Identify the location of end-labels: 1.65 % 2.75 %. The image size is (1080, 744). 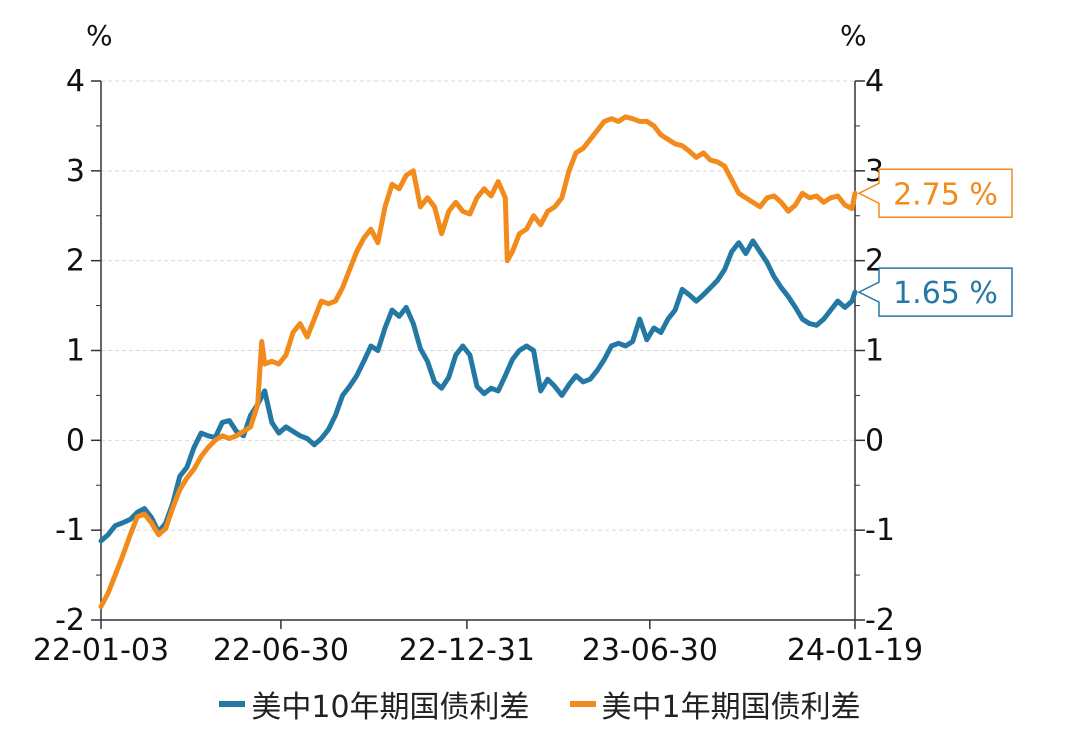
(935, 242).